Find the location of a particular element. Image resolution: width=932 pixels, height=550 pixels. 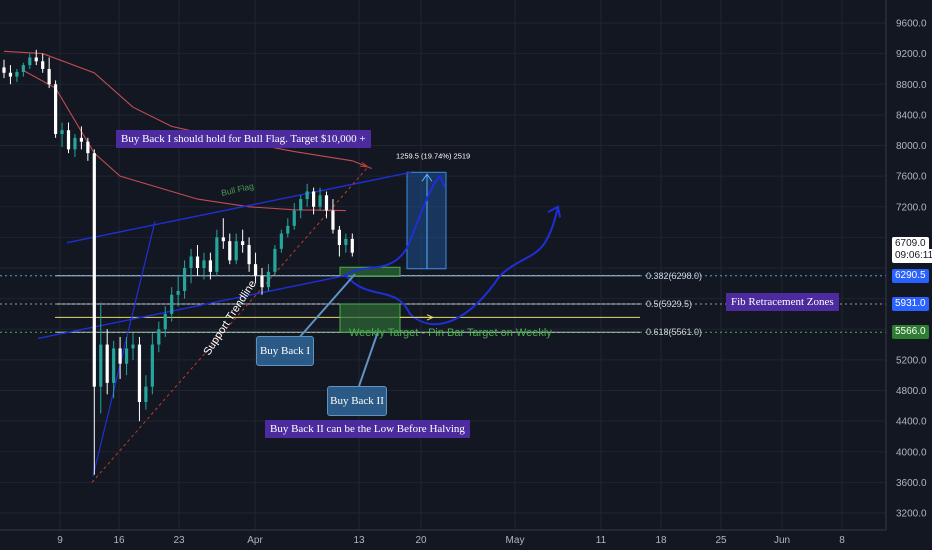

projection-arrow-long is located at coordinates (452, 265).